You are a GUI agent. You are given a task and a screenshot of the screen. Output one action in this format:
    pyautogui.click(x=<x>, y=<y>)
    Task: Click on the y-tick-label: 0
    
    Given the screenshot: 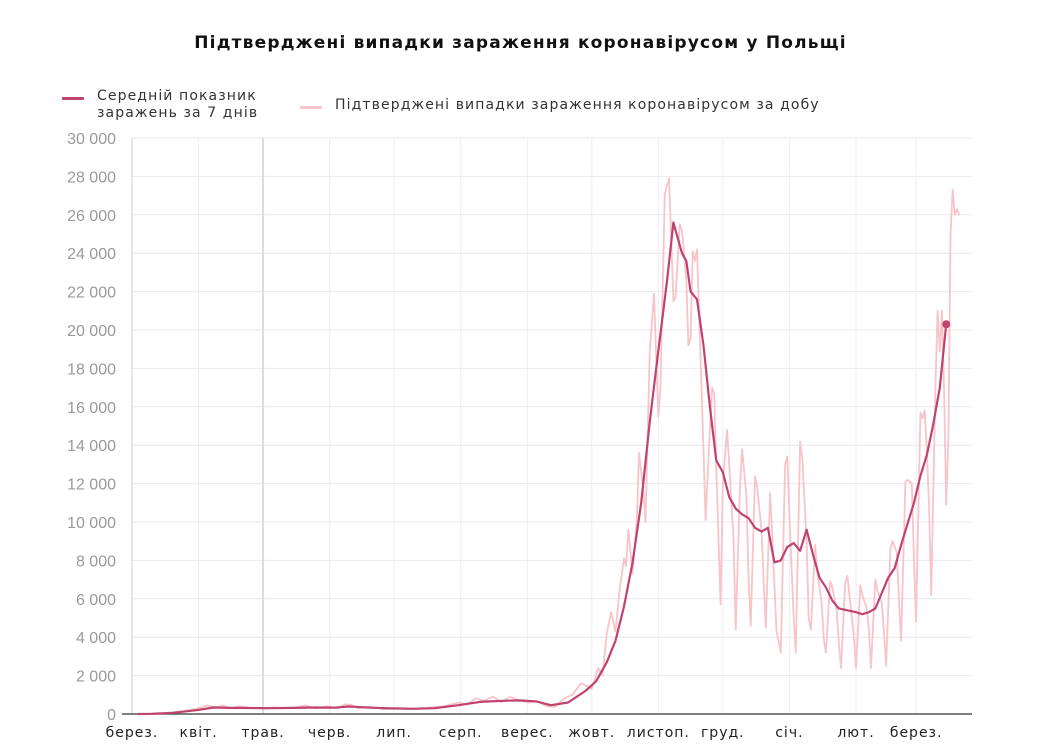 What is the action you would take?
    pyautogui.click(x=111, y=715)
    